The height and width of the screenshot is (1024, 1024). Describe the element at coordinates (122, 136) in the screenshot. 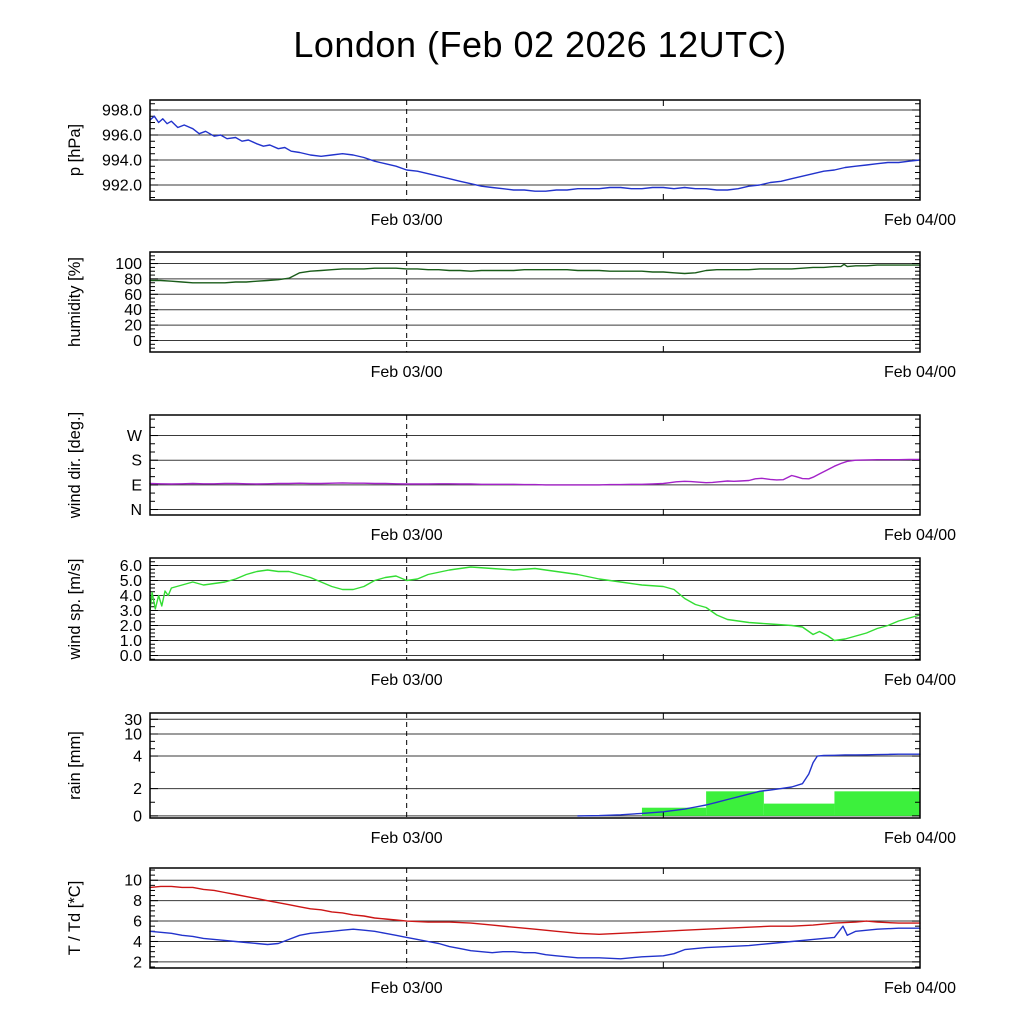

I see `svg-text: 996.0` at that location.